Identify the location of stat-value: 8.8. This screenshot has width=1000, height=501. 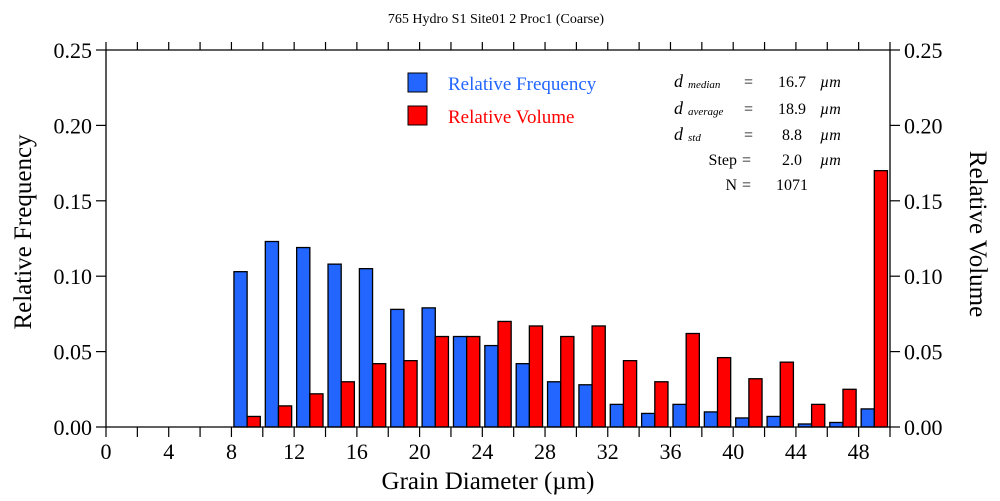
(792, 135).